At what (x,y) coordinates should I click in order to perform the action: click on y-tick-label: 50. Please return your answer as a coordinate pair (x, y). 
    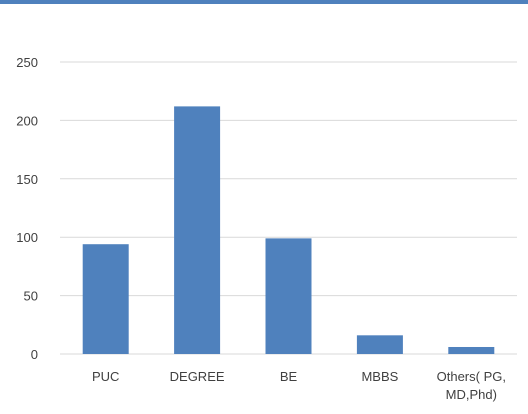
    Looking at the image, I should click on (31, 296).